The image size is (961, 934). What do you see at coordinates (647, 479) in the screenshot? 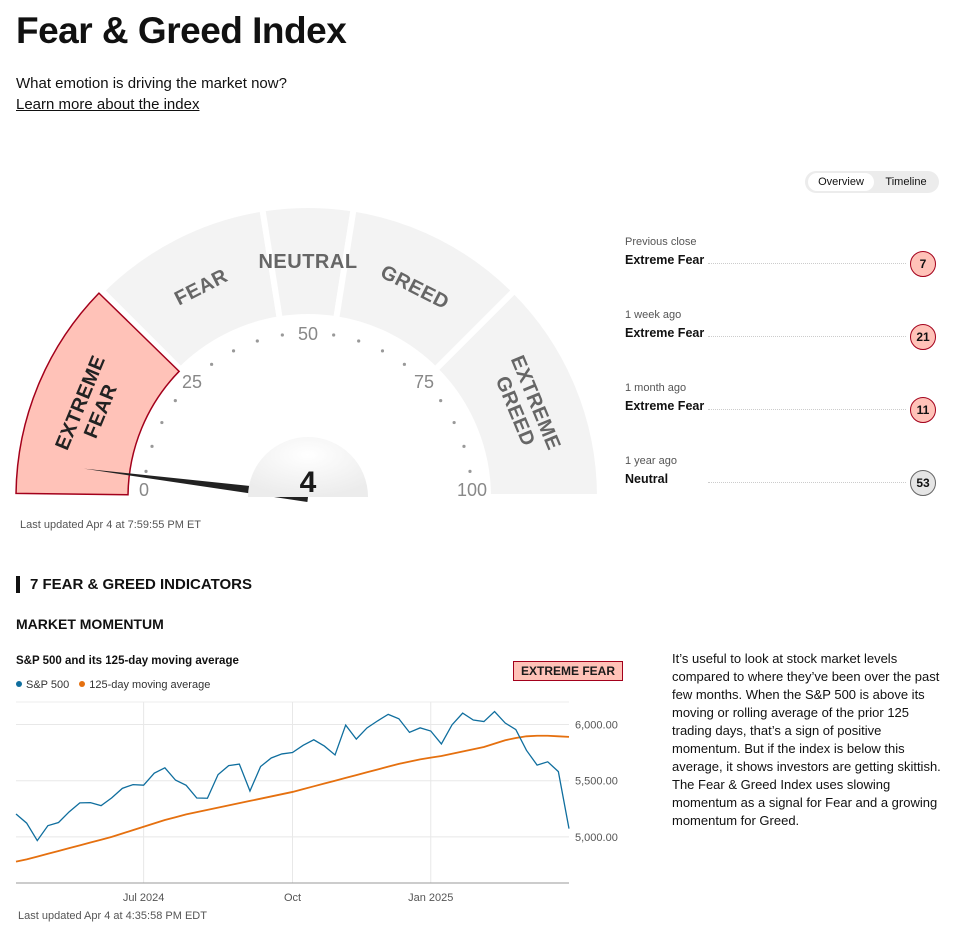
I see `history-rating: Neutral` at bounding box center [647, 479].